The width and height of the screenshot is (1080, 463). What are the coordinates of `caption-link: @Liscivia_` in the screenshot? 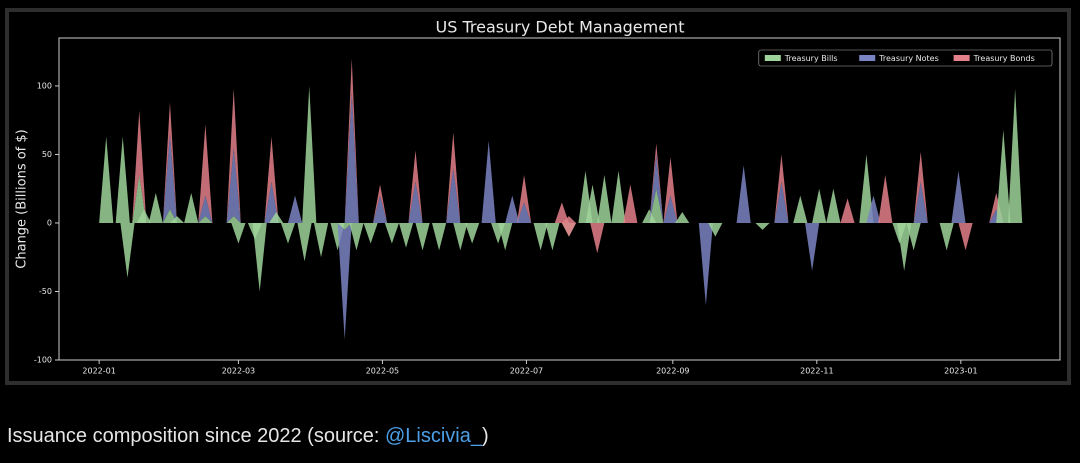 It's located at (433, 436).